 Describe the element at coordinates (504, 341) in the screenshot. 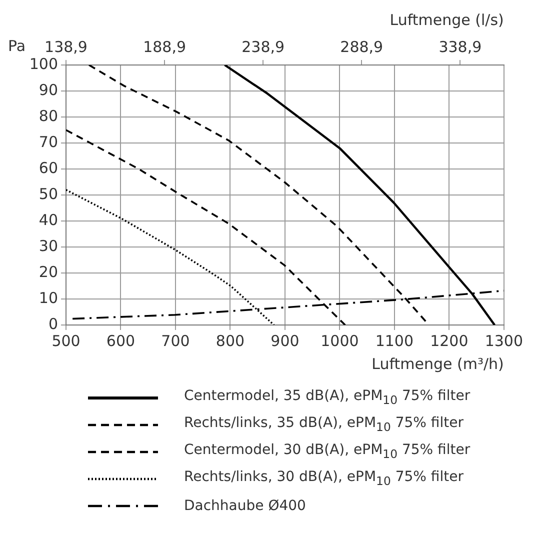

I see `x-tick-label: 1300` at that location.